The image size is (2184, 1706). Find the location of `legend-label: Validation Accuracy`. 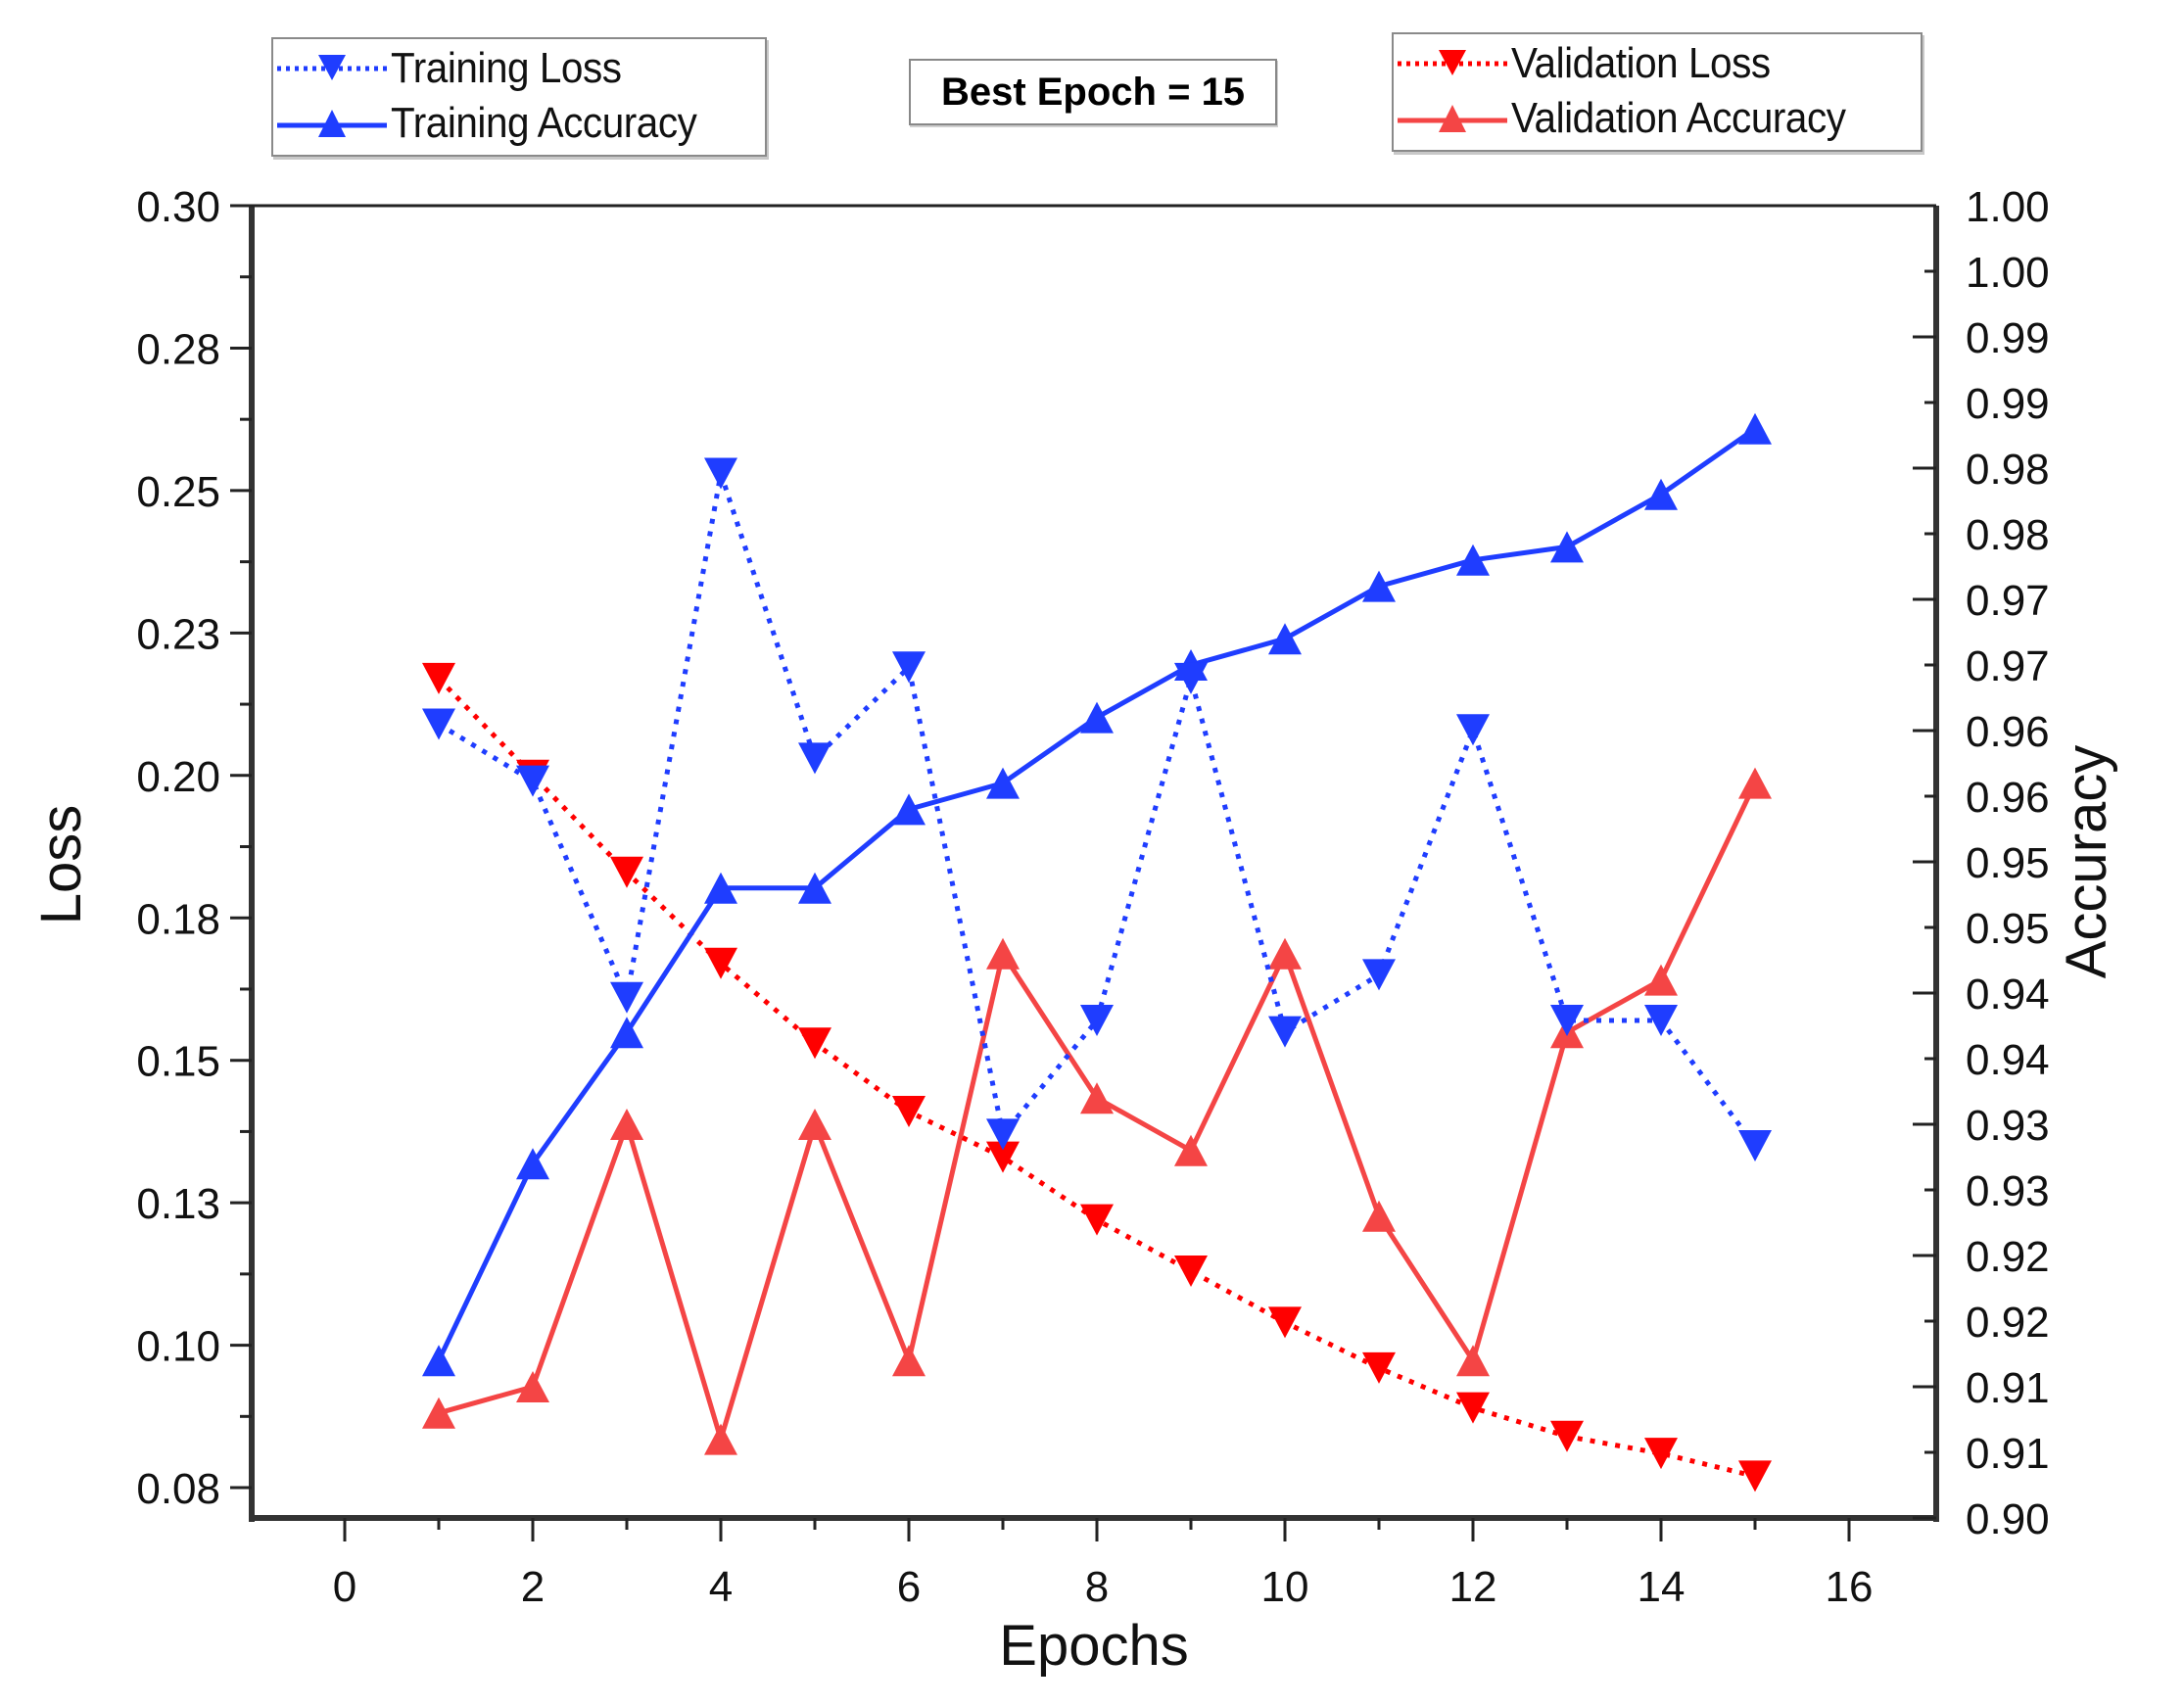

legend-label: Validation Accuracy is located at coordinates (1678, 118).